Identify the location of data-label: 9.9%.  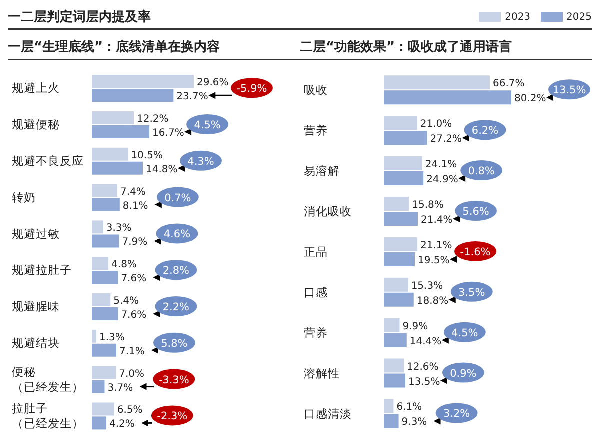
(415, 326).